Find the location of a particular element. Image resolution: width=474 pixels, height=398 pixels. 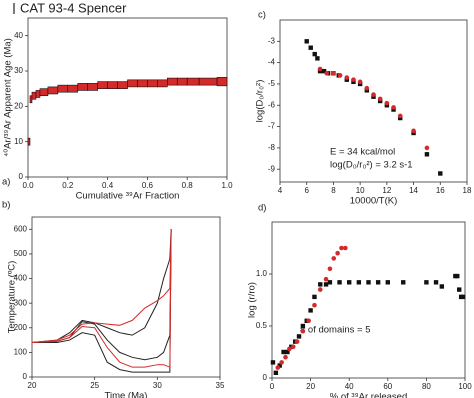

y-tick-label: 500 is located at coordinates (21, 253).